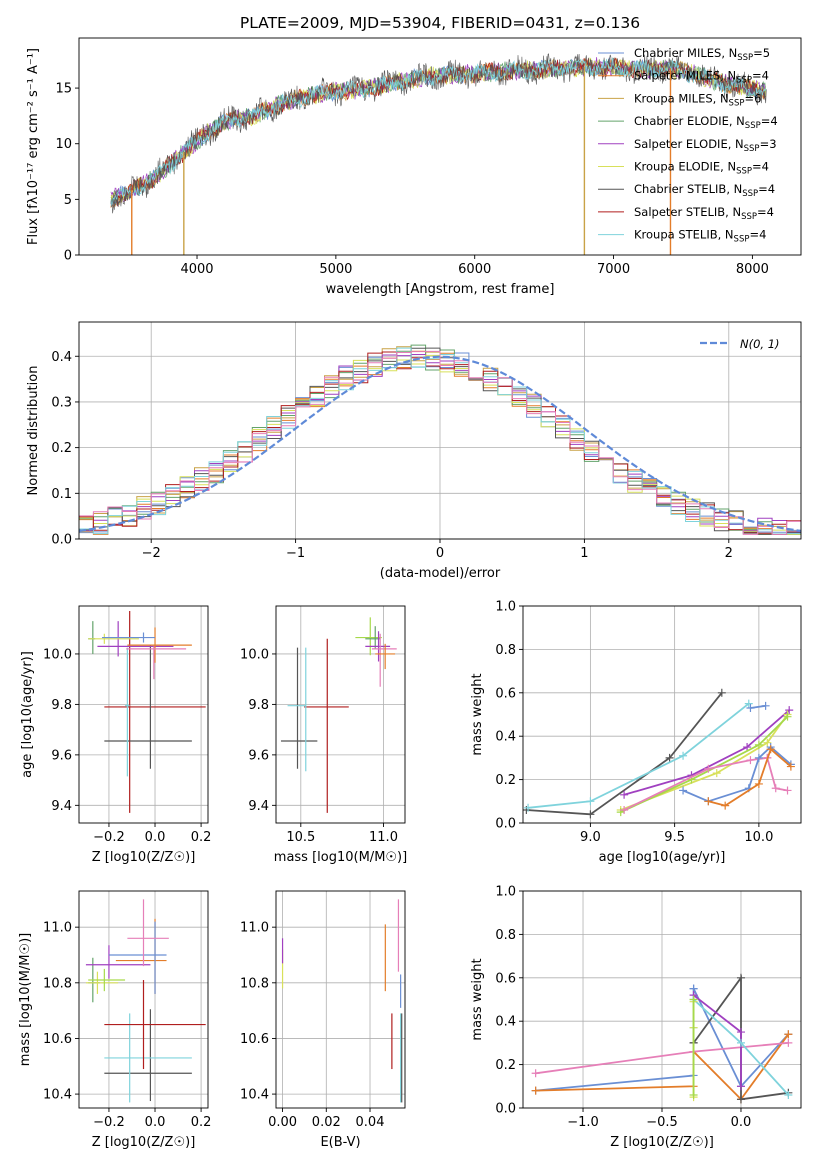 This screenshot has height=1170, width=819. Describe the element at coordinates (505, 650) in the screenshot. I see `y-tick-label: 0.8` at that location.